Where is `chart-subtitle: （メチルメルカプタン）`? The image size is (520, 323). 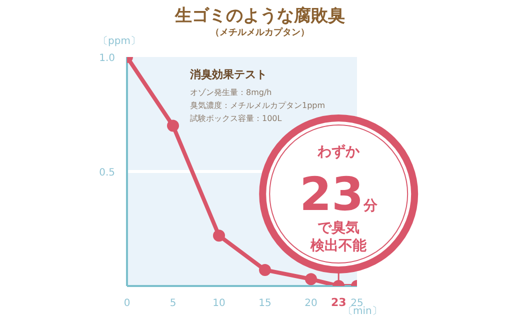 chart-subtitle: （メチルメルカプタン） is located at coordinates (260, 33).